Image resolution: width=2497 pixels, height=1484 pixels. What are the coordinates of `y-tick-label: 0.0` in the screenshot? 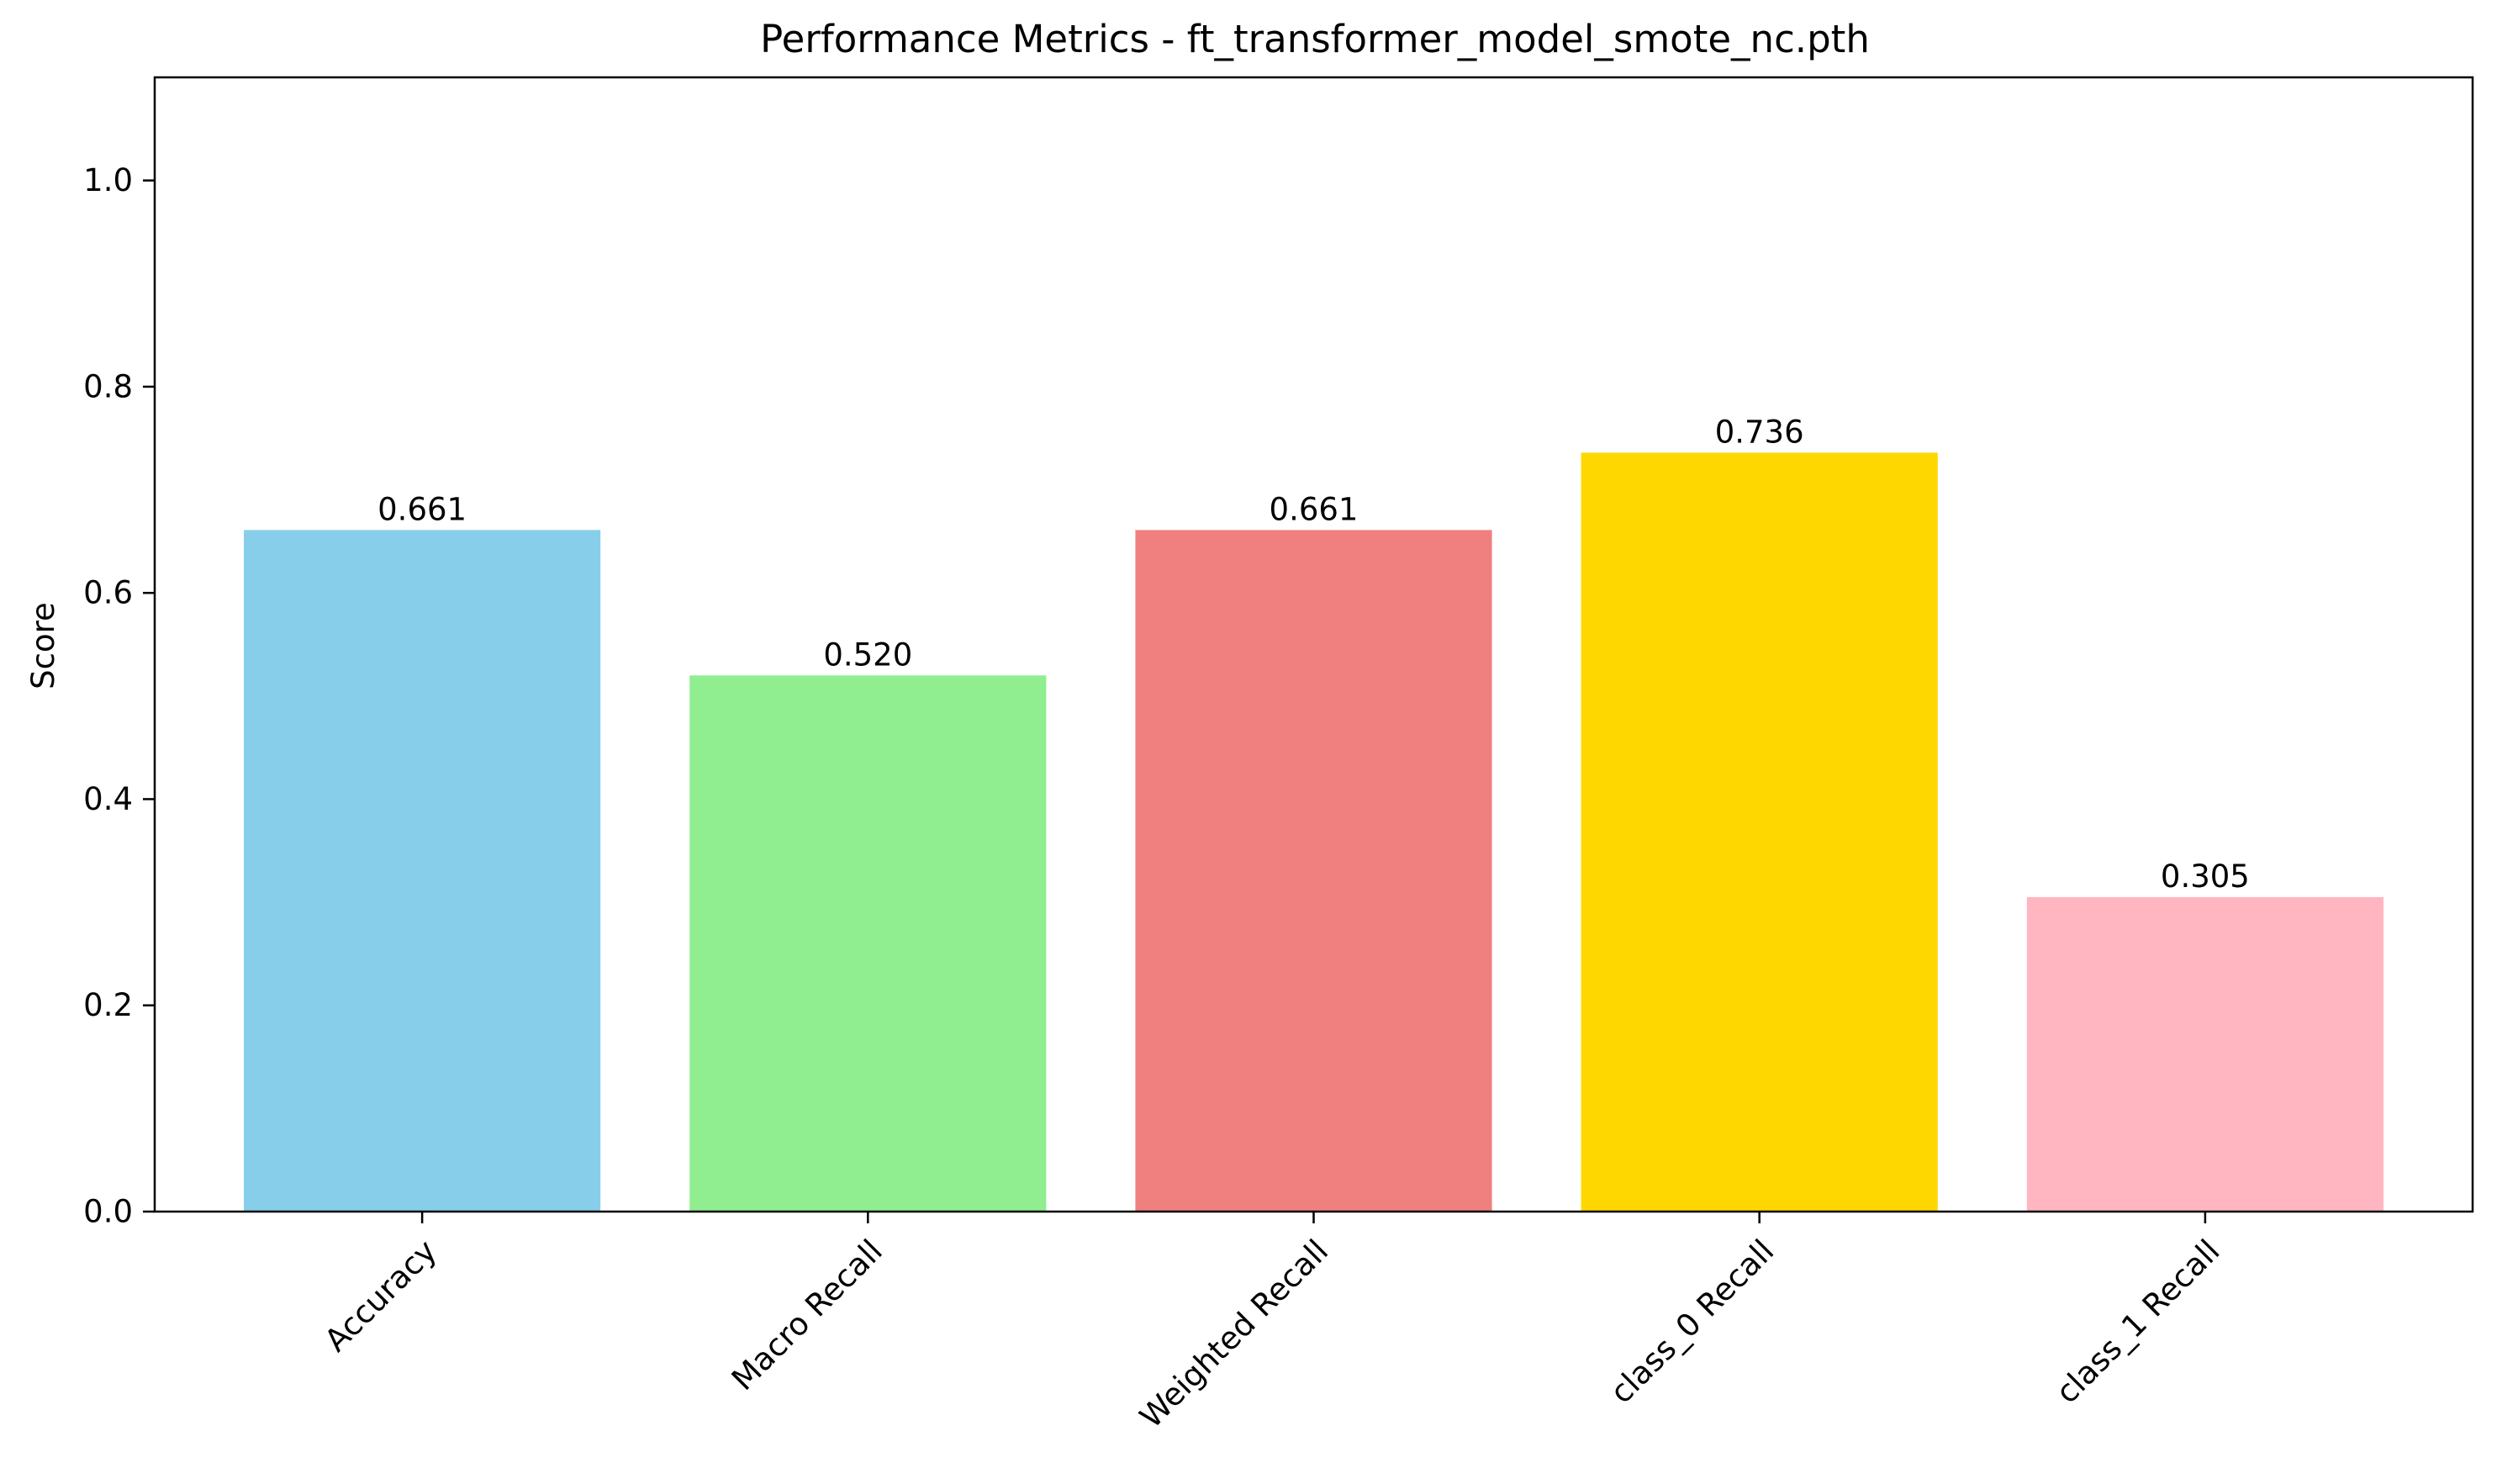 It's located at (108, 1212).